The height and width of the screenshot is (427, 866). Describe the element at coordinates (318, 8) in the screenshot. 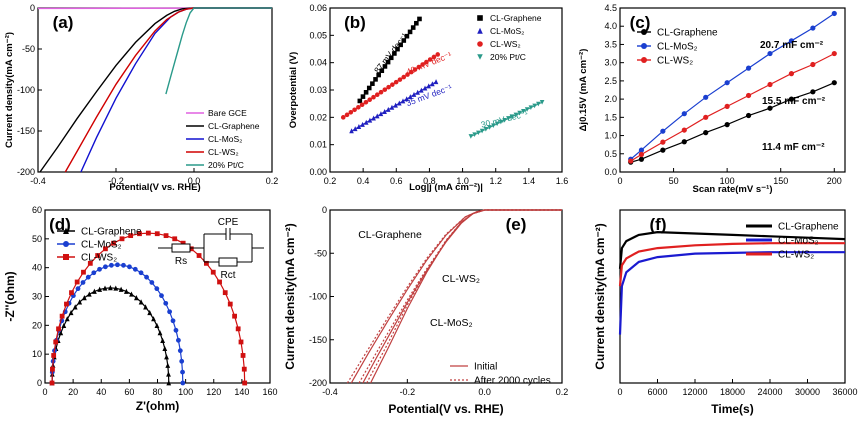

I see `y-tick-label: 0.06` at that location.